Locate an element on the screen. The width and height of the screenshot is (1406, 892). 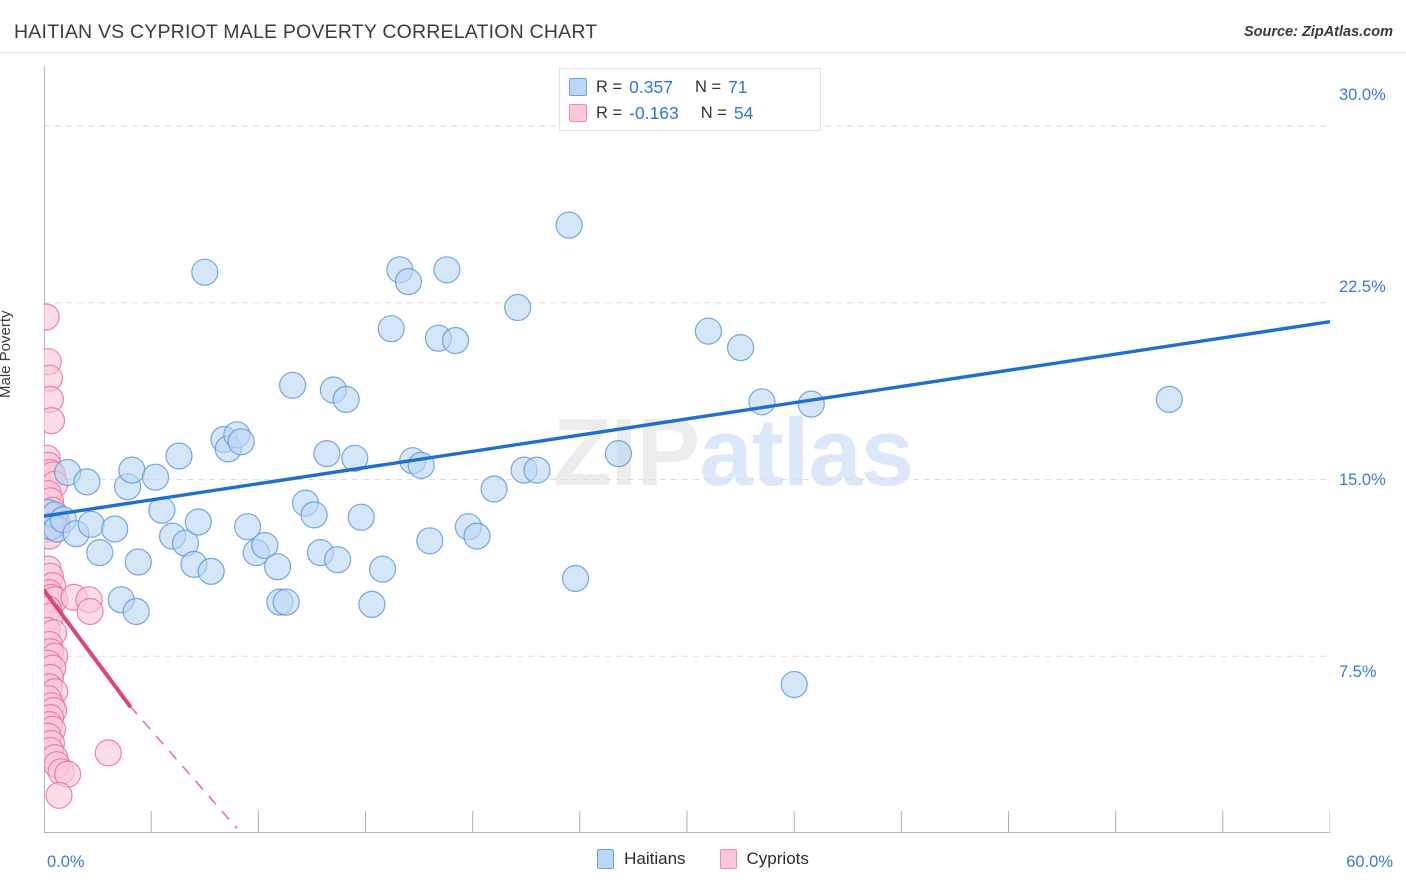
stats-row-cypriots: R = -0.163 N = 54 is located at coordinates (690, 113).